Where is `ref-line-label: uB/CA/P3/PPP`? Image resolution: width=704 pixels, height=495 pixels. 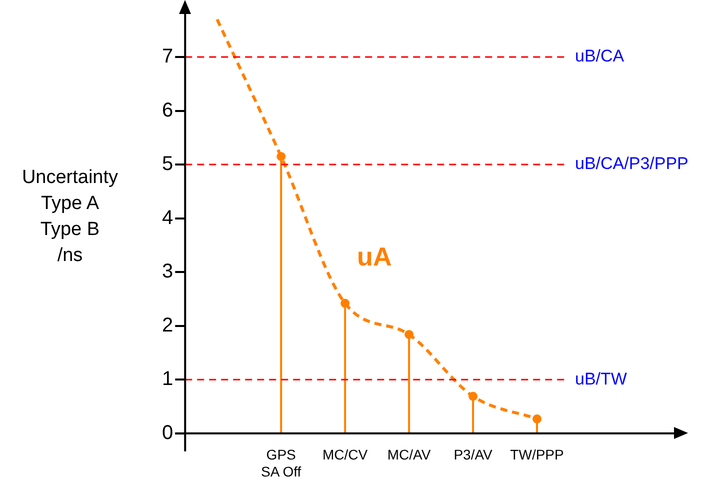 ref-line-label: uB/CA/P3/PPP is located at coordinates (631, 164).